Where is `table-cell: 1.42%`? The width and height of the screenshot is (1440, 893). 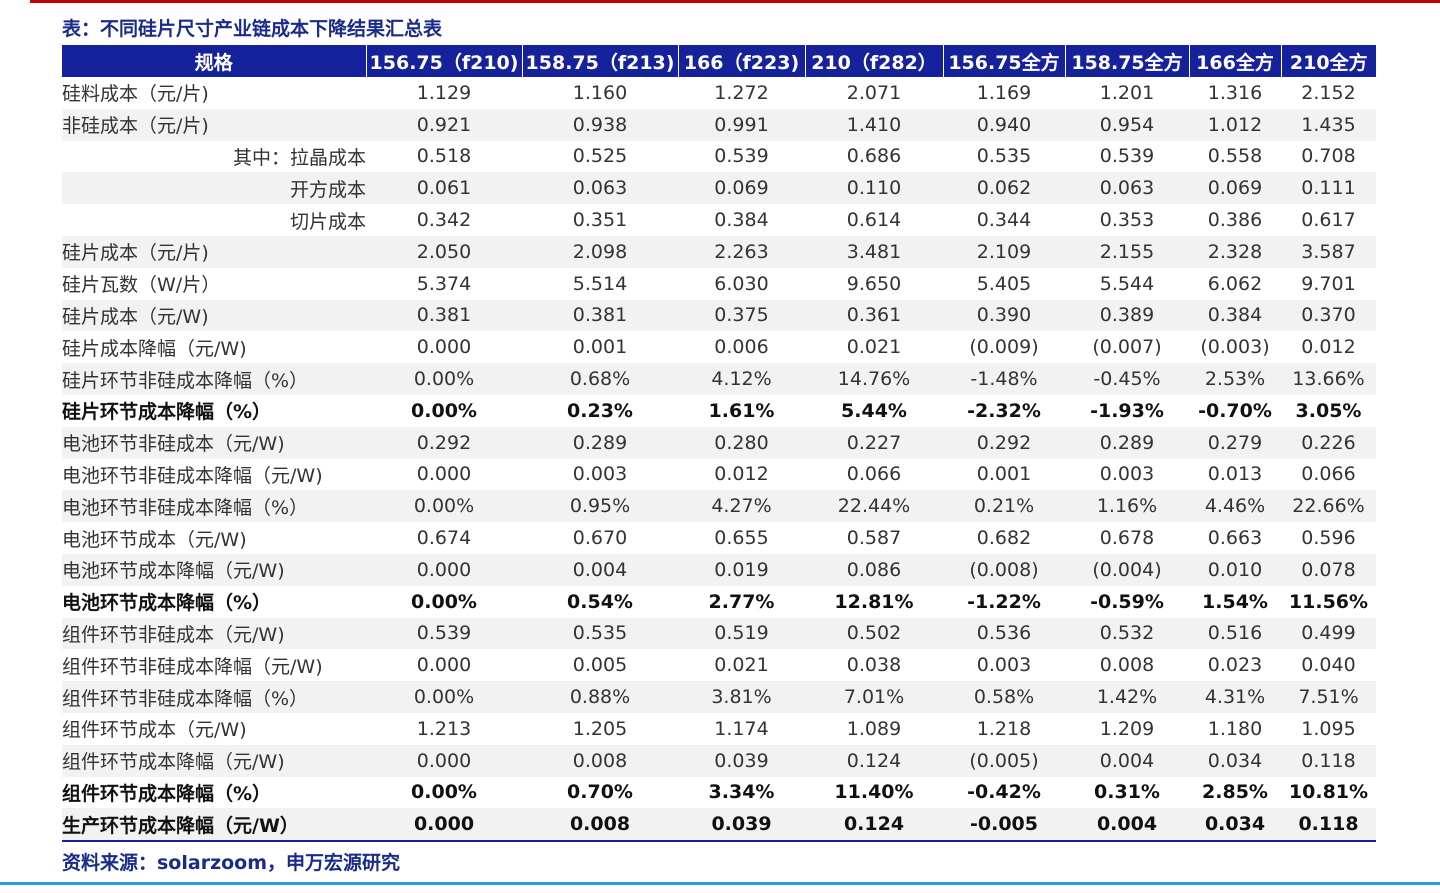 table-cell: 1.42% is located at coordinates (1127, 697).